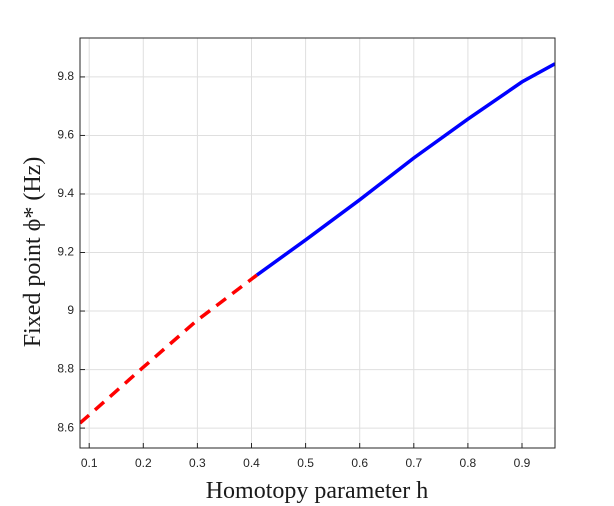 Image resolution: width=614 pixels, height=506 pixels. What do you see at coordinates (65, 252) in the screenshot?
I see `y-tick-label: 9.2` at bounding box center [65, 252].